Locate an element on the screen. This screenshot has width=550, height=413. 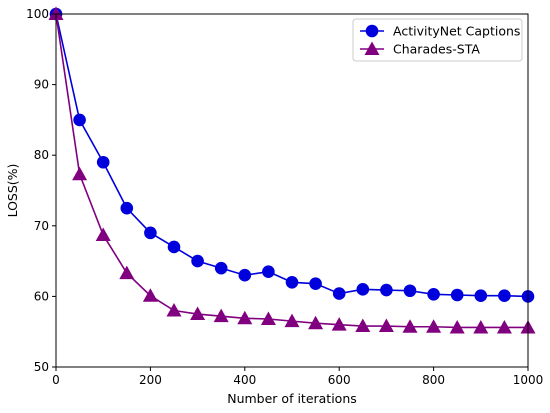
y-tick-label: 70 is located at coordinates (41, 226).